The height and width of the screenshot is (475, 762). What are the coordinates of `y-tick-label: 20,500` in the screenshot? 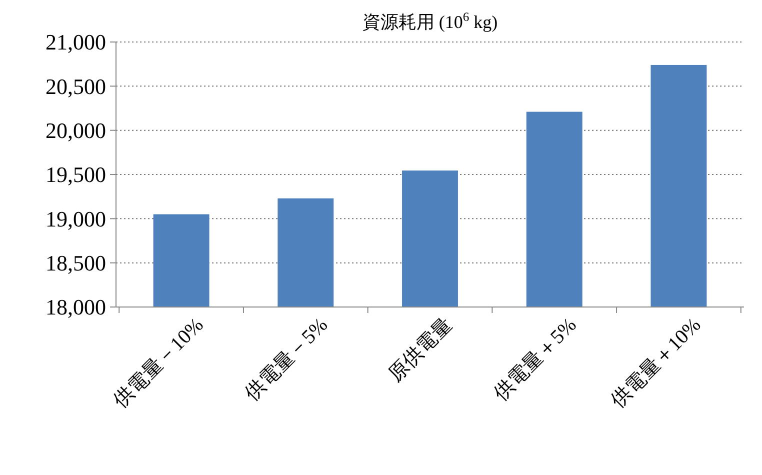 It's located at (76, 86).